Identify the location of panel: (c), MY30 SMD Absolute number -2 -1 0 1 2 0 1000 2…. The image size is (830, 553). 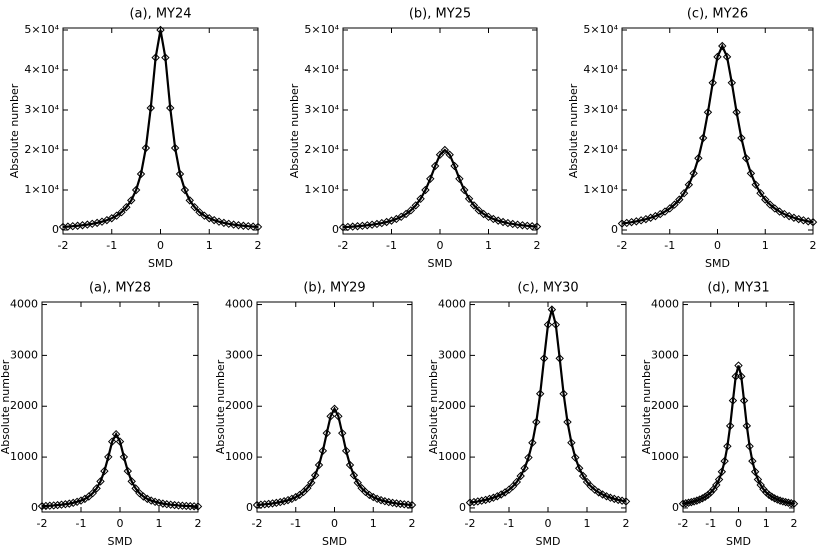
(529, 414).